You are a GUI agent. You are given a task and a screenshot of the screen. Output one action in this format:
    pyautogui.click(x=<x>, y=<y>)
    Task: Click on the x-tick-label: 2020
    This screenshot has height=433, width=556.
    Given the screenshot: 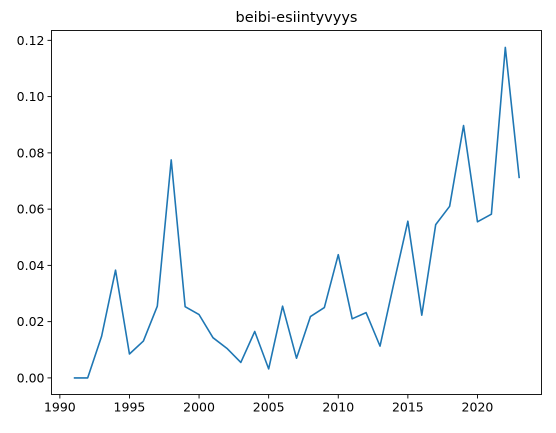 What is the action you would take?
    pyautogui.click(x=478, y=407)
    